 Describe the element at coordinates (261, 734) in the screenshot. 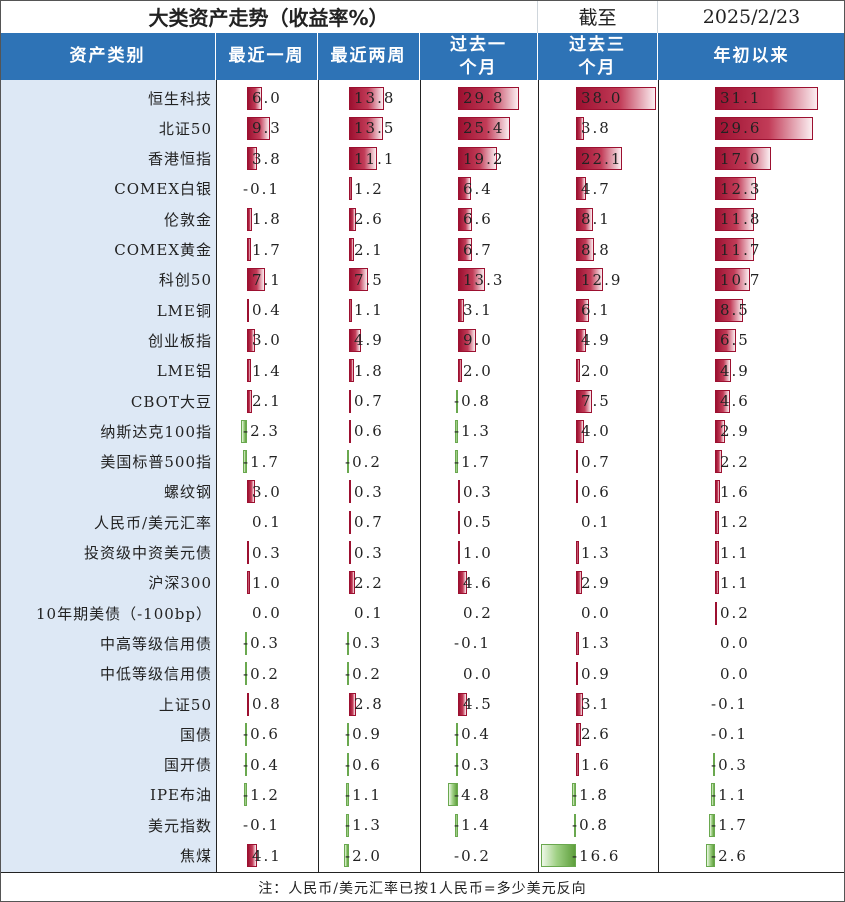

I see `value-week1: -0.6` at that location.